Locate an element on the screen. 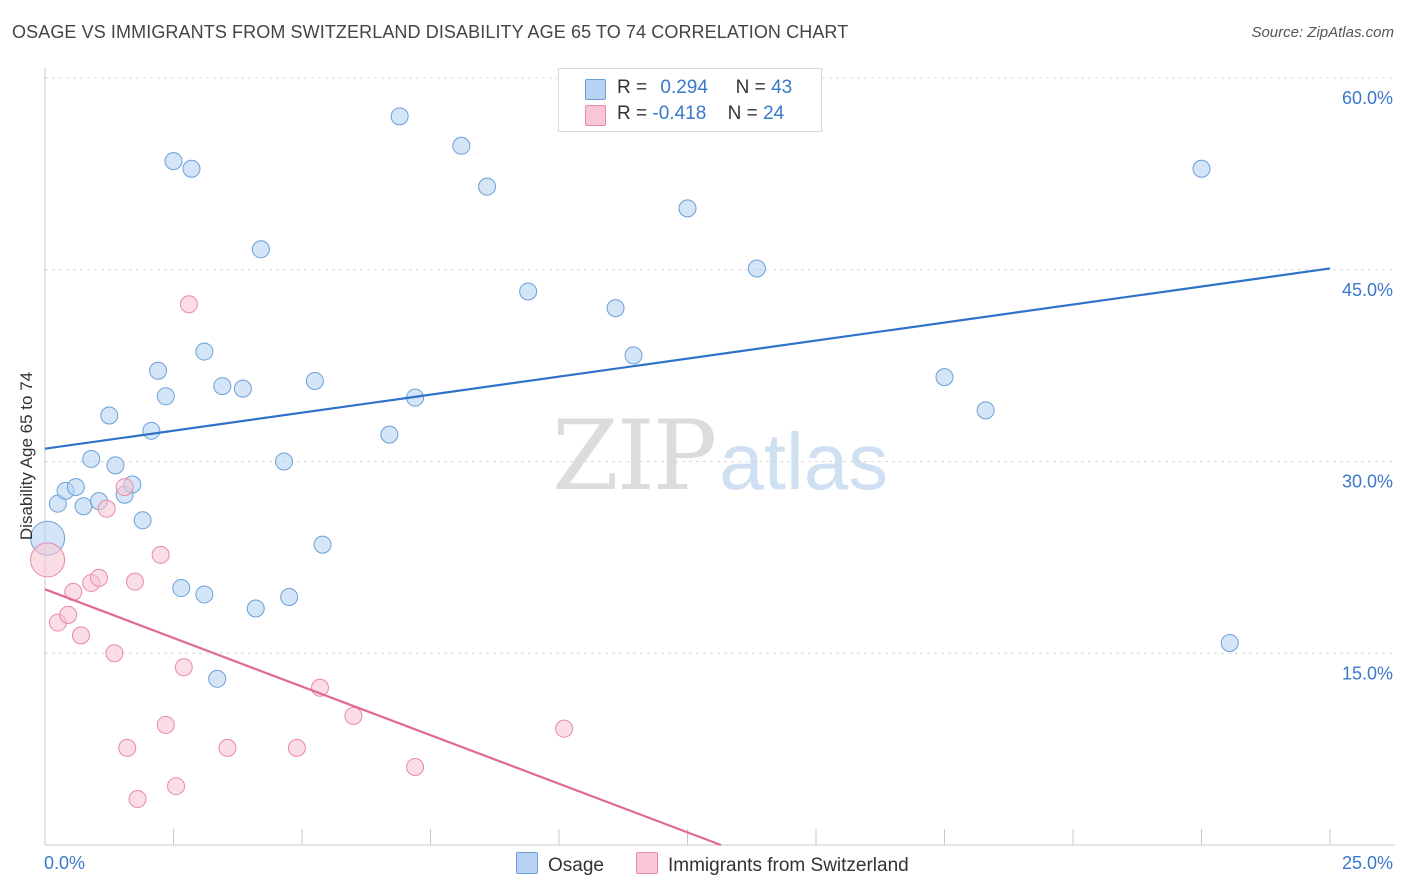 The image size is (1406, 892). legend-swatch-switzerland is located at coordinates (595, 115).